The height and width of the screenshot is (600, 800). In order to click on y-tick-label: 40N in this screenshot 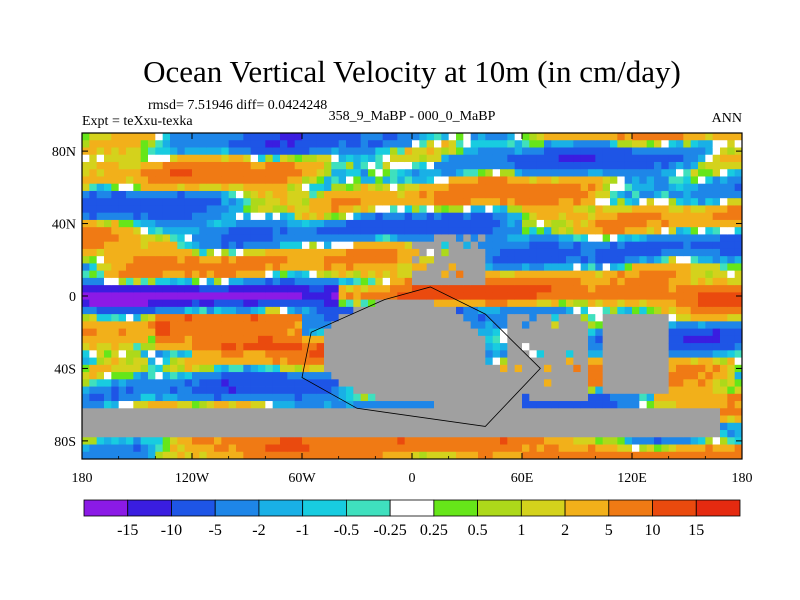, I will do `click(64, 225)`.